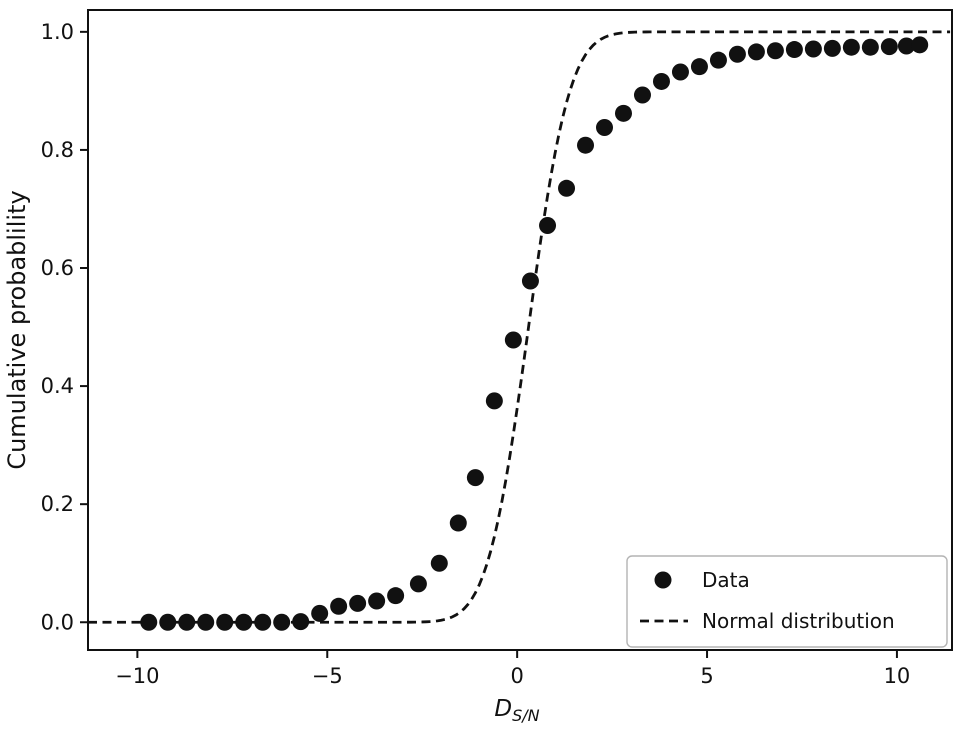 Image resolution: width=966 pixels, height=731 pixels. I want to click on y-axis-label: Cumulative probablility, so click(17, 329).